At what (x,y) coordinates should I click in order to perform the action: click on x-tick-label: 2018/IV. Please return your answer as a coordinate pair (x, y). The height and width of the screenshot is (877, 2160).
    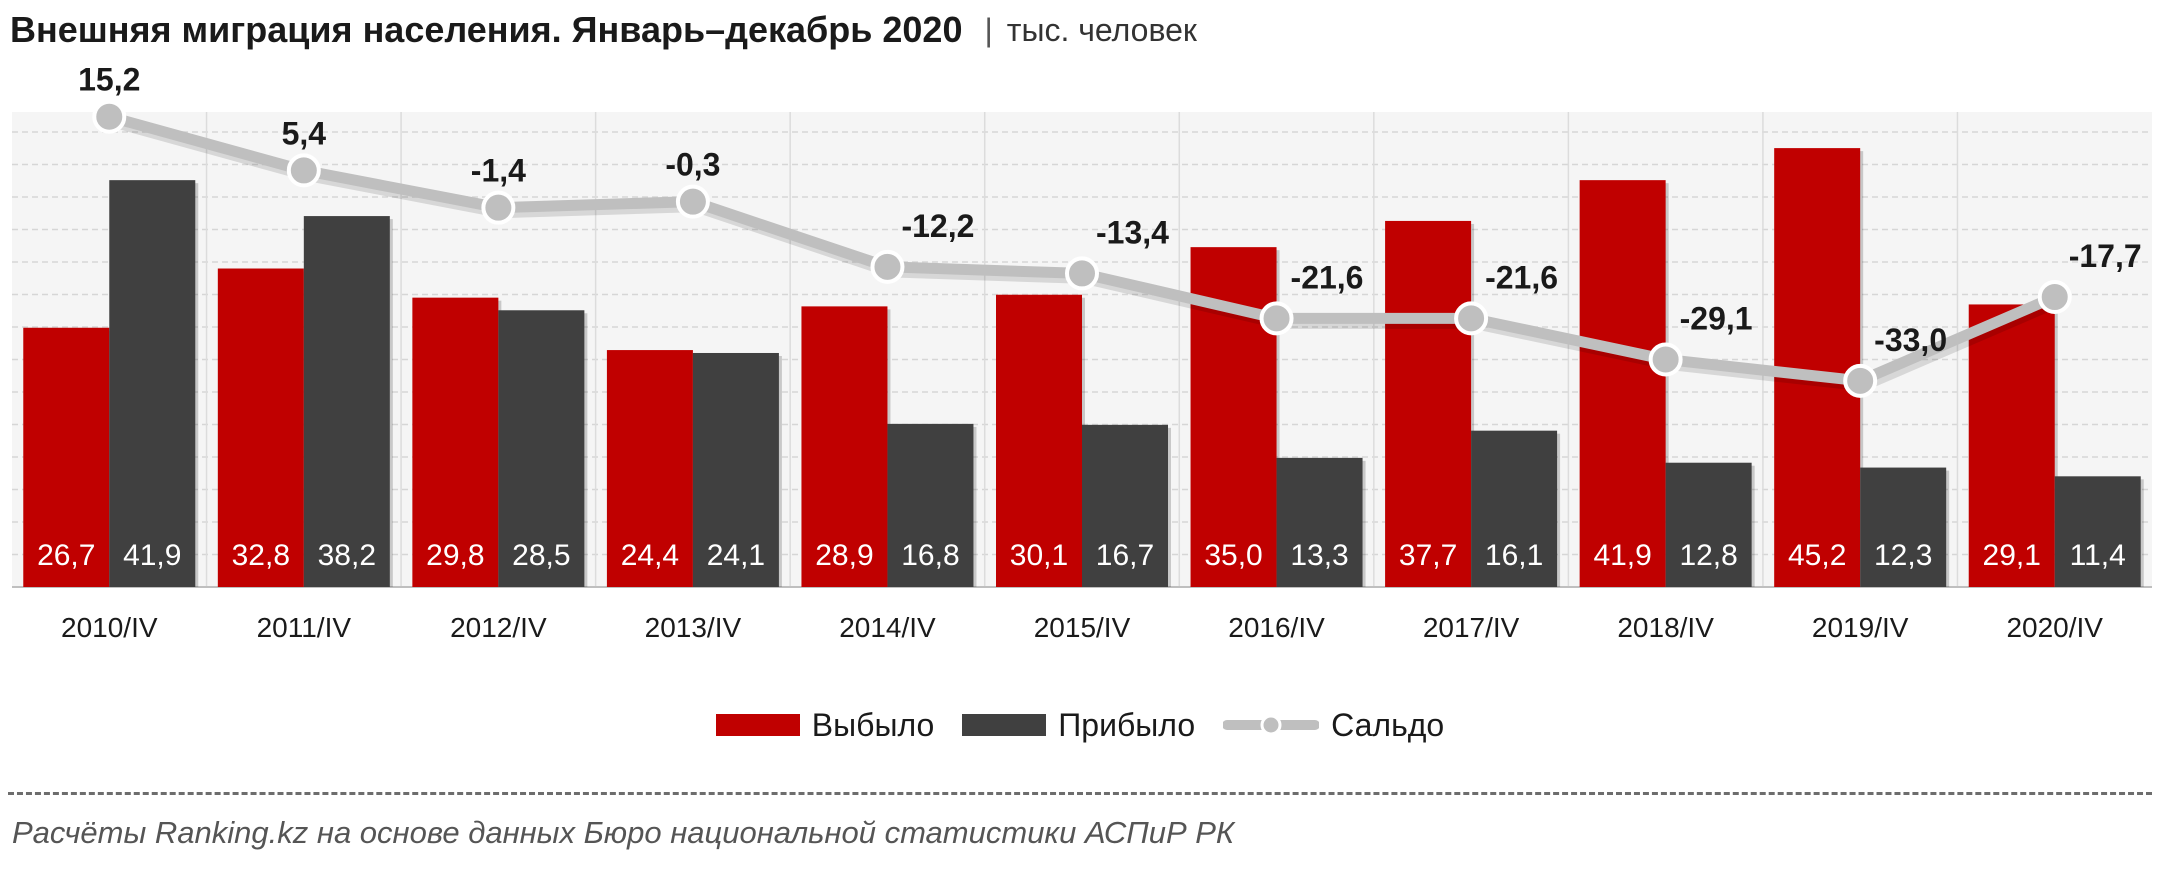
    Looking at the image, I should click on (1665, 627).